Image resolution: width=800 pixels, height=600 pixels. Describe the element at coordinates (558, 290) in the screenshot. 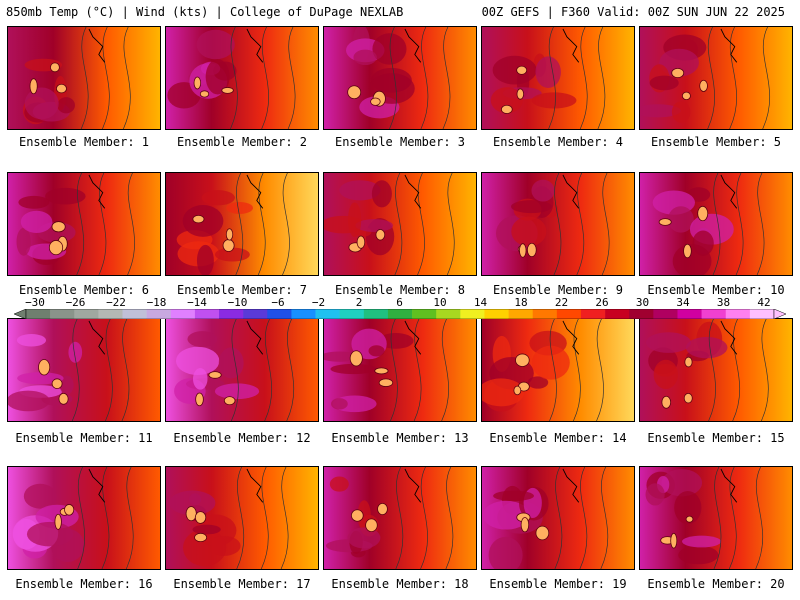

I see `ensemble-member-label: Ensemble Member: 9` at that location.